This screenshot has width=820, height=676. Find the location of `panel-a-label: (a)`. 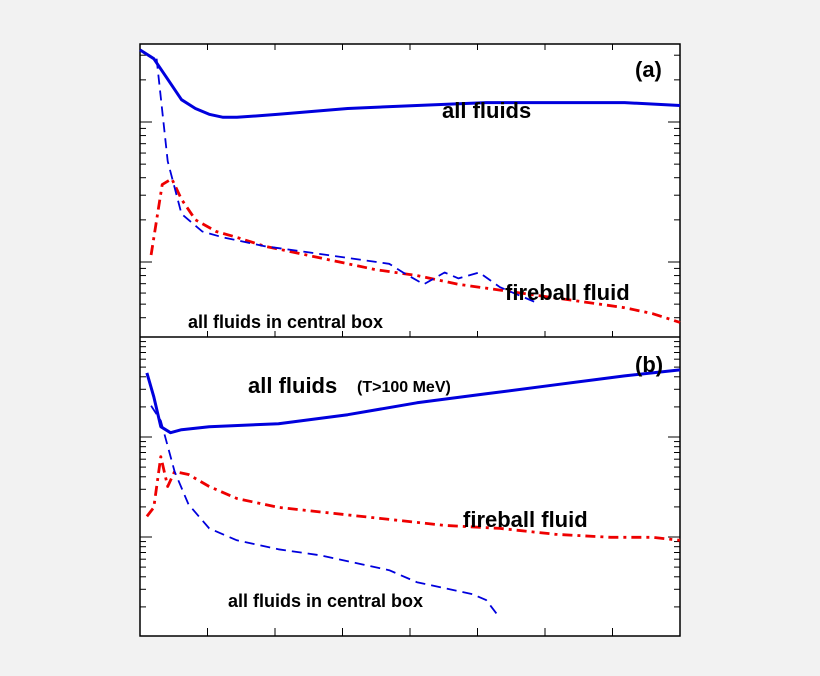

panel-a-label: (a) is located at coordinates (648, 69).